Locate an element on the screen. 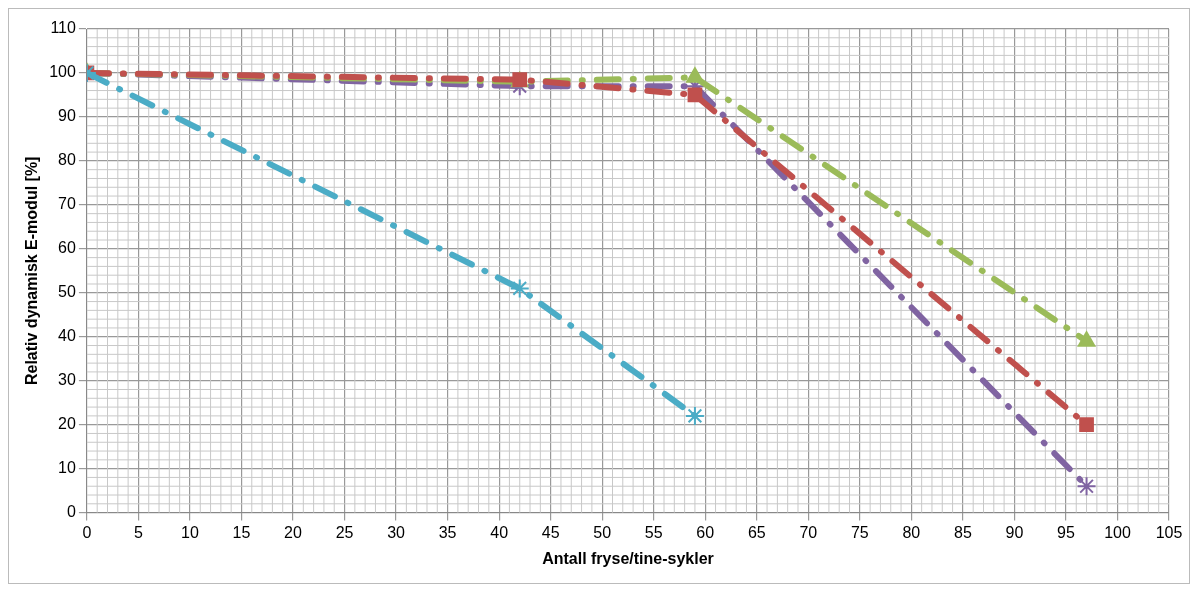  x-tick-label: 35 is located at coordinates (447, 532).